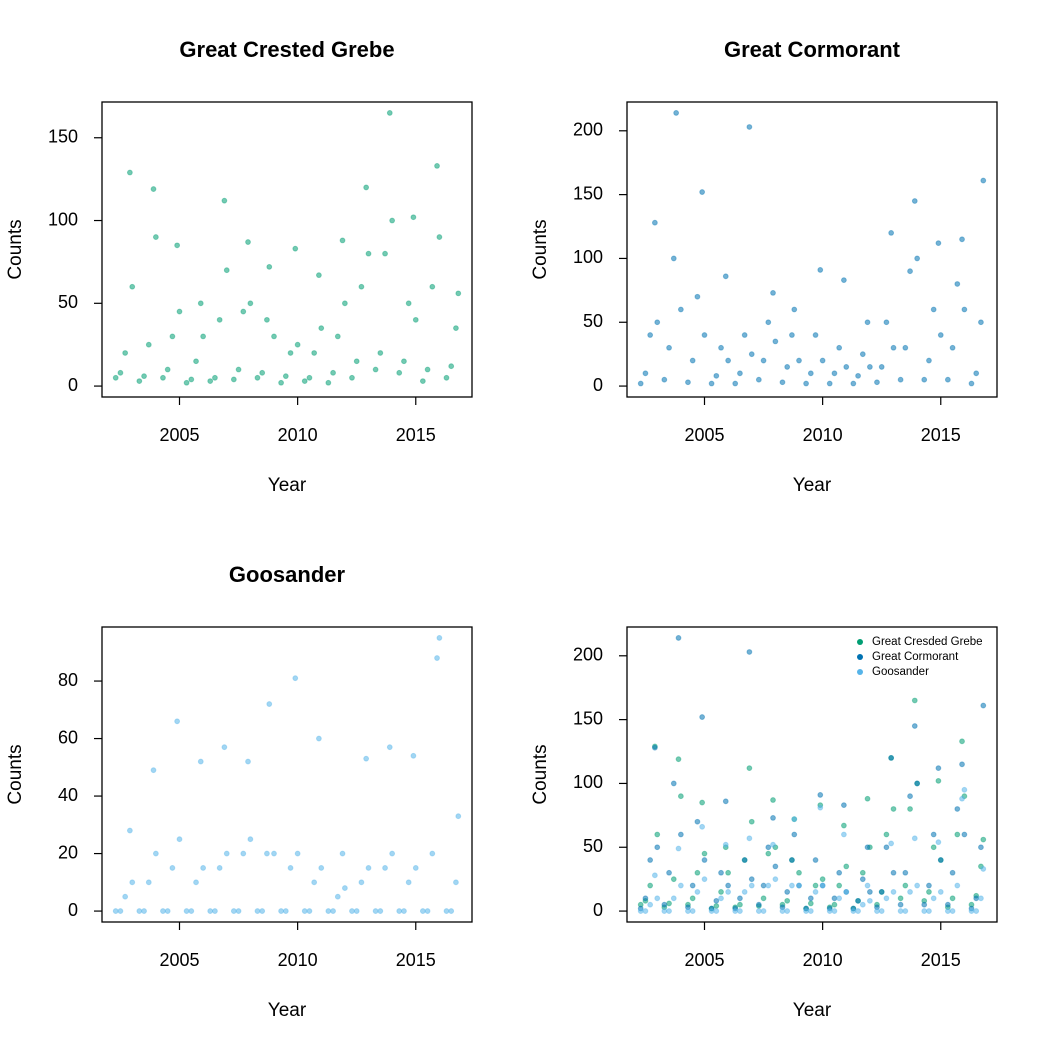  What do you see at coordinates (927, 642) in the screenshot?
I see `legend-label: Great Cresded Grebe` at bounding box center [927, 642].